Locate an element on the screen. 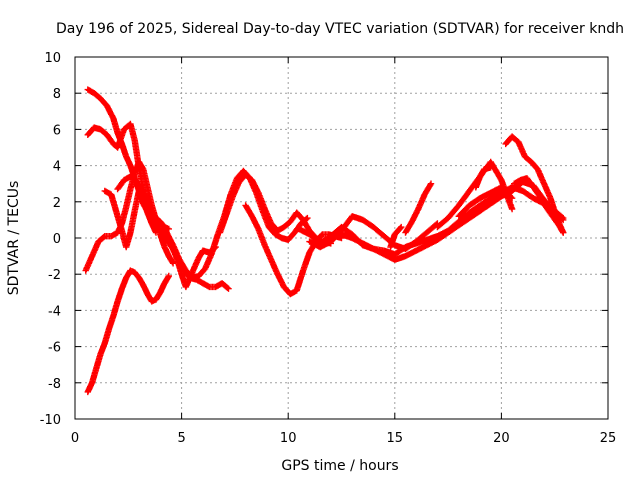 This screenshot has height=480, width=640. series-arc3 is located at coordinates (128, 331).